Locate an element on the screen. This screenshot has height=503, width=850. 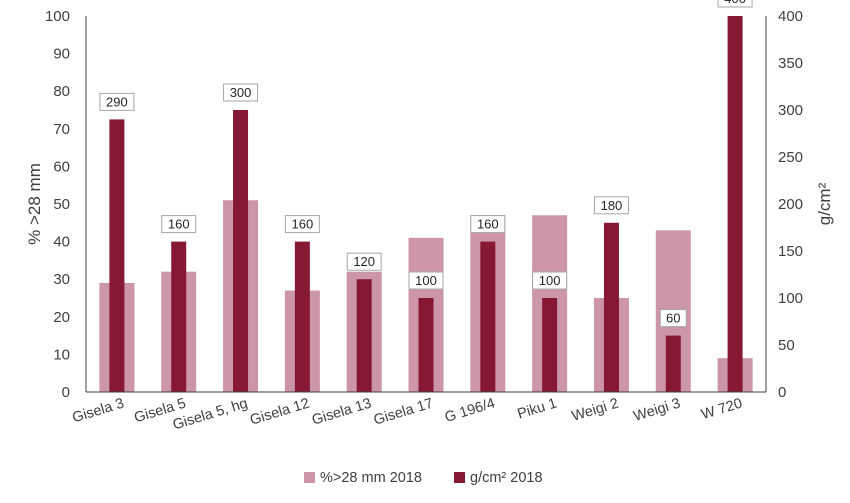
y2-tick-label-8: 400 is located at coordinates (790, 16).